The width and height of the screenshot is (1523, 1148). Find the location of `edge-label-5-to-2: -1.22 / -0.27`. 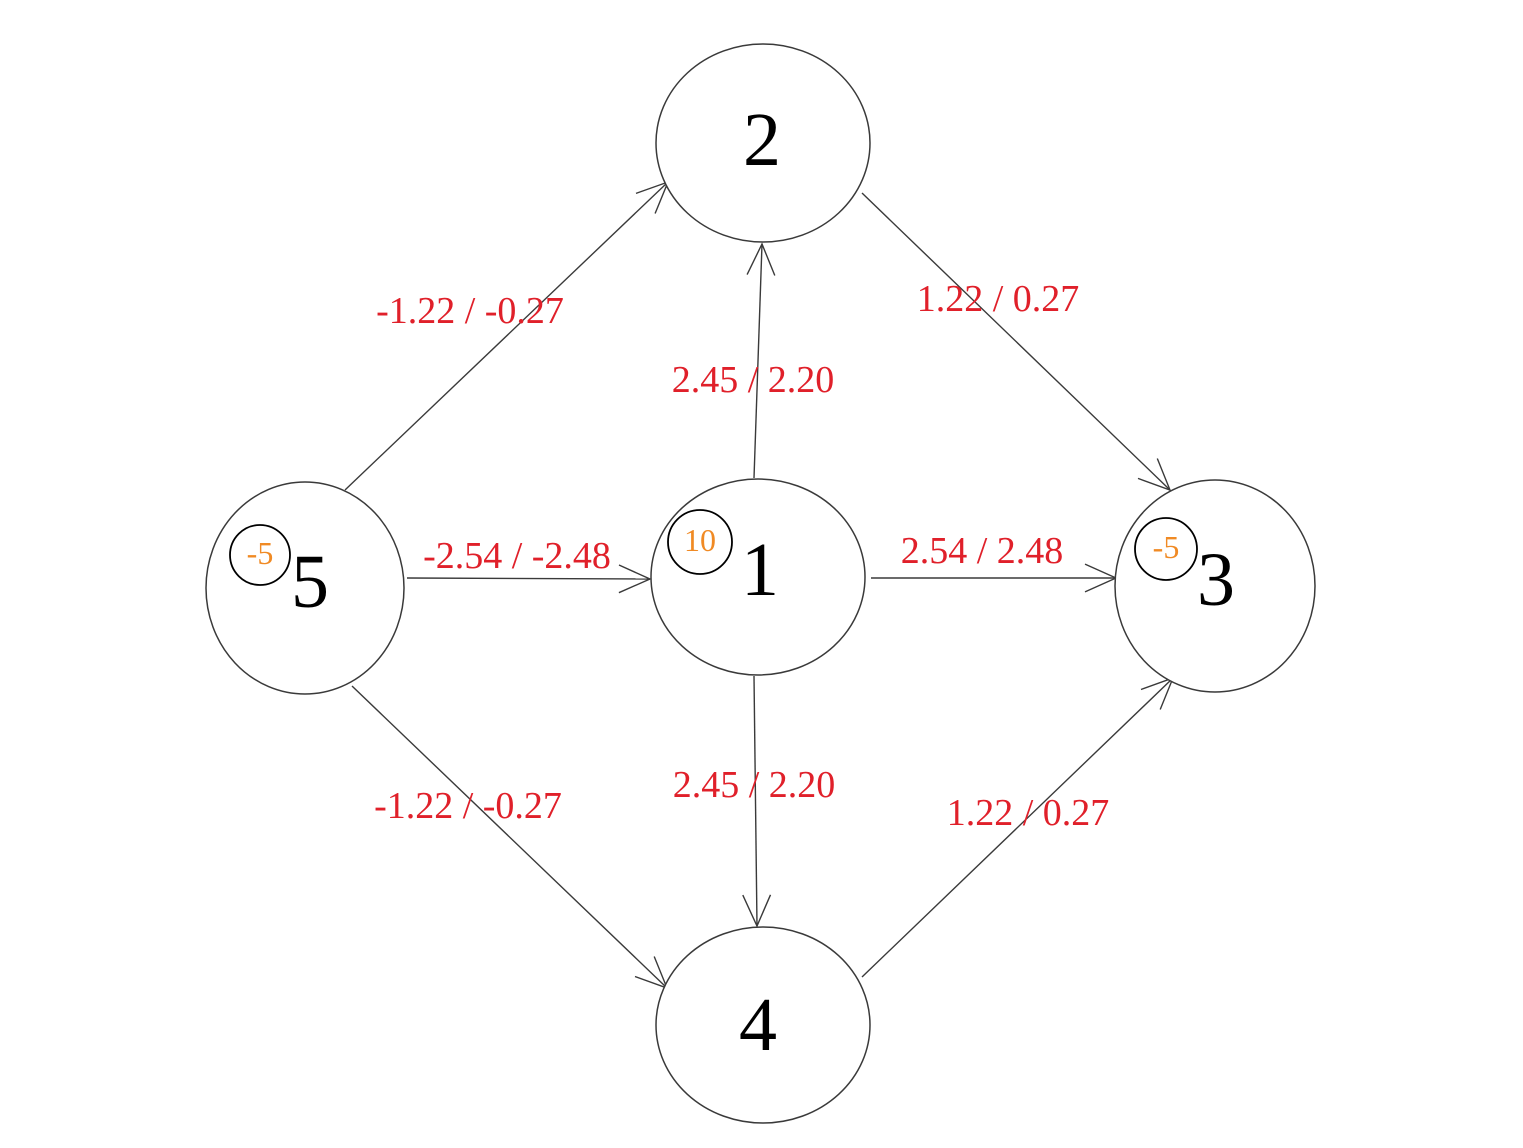

edge-label-5-to-2: -1.22 / -0.27 is located at coordinates (470, 311).